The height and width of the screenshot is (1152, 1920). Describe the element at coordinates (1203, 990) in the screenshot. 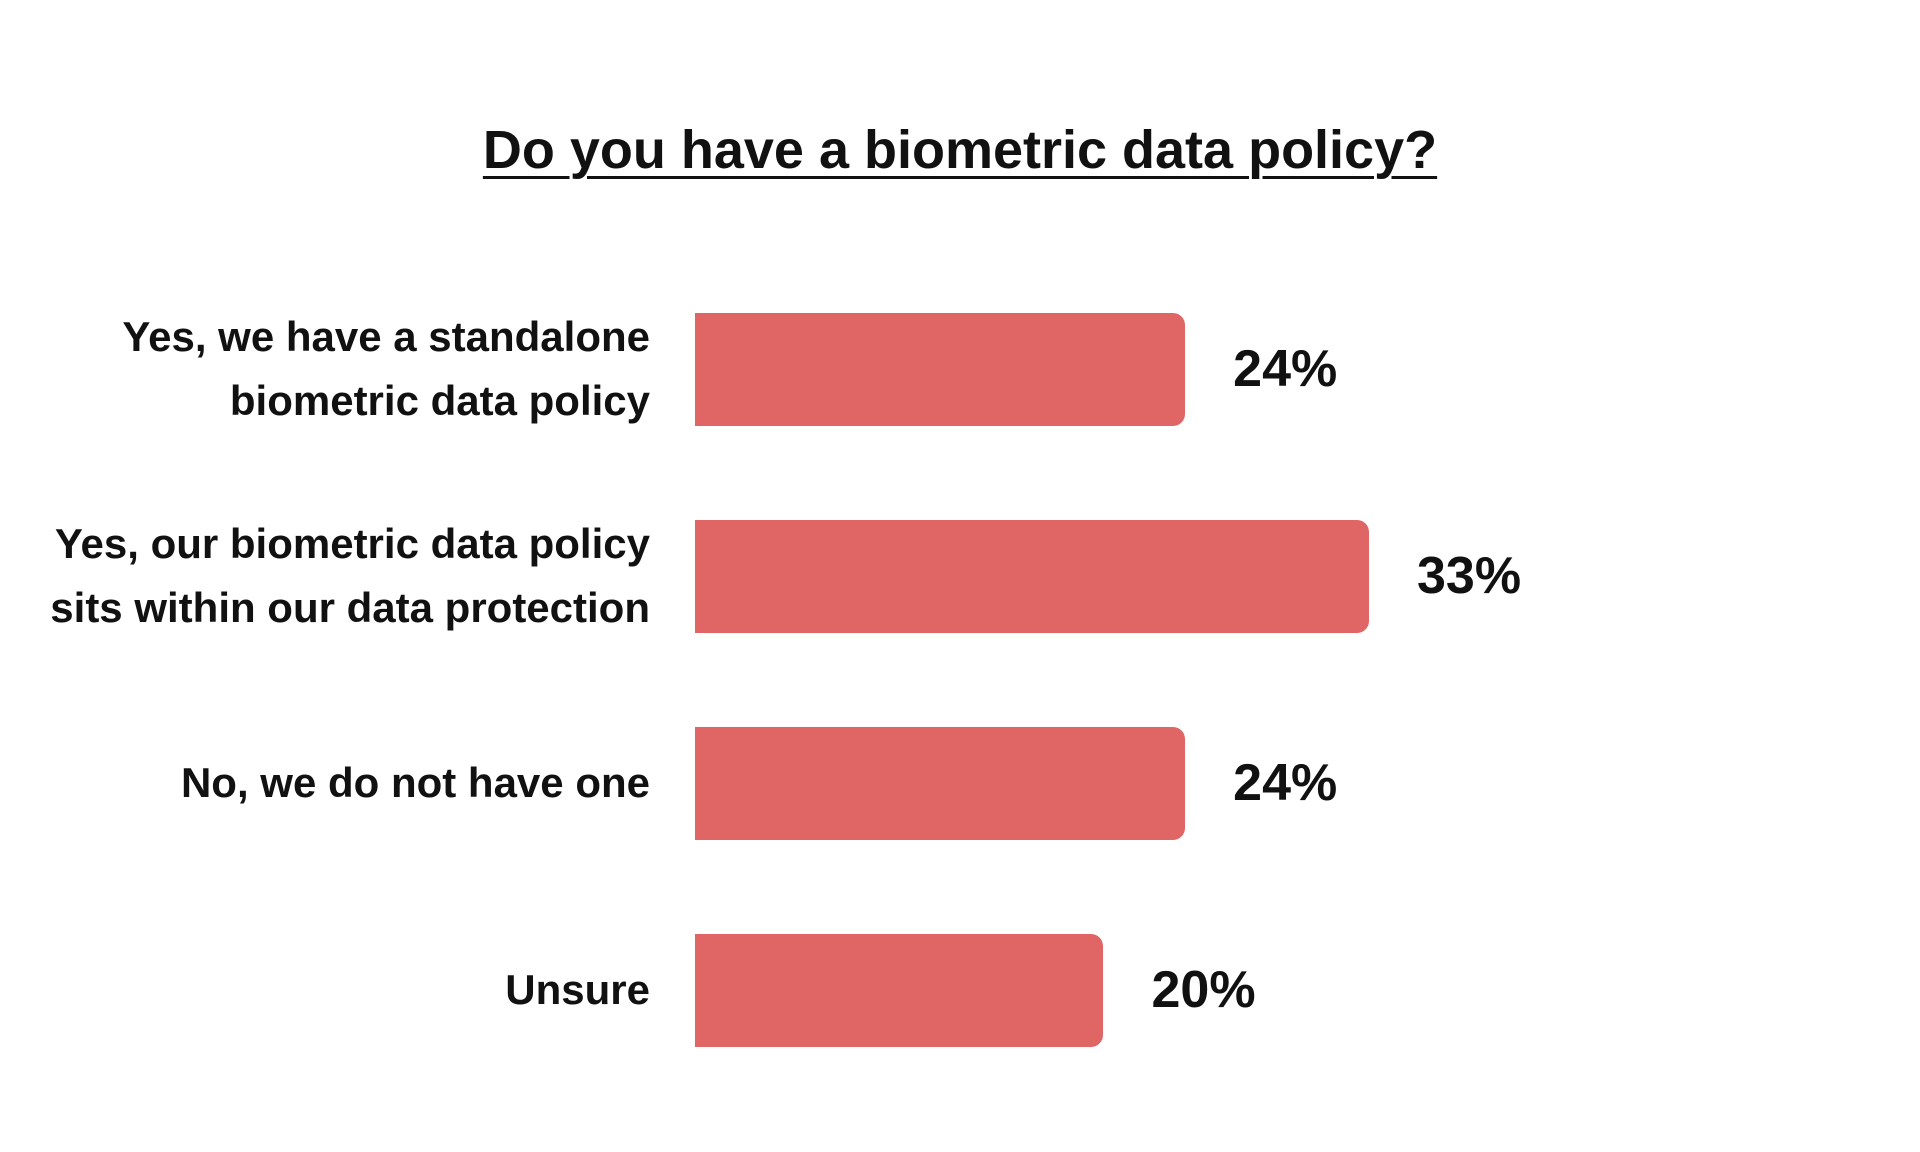

I see `data-label: 20%` at that location.